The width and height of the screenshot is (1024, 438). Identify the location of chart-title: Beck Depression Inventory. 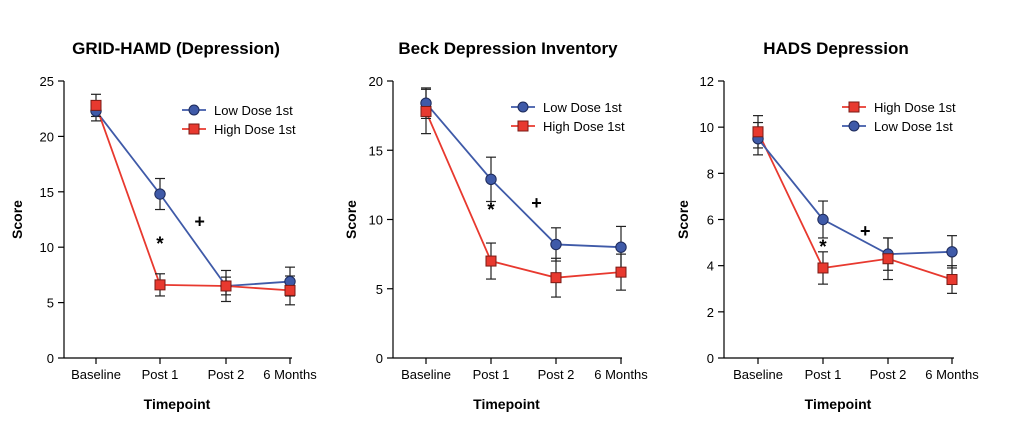
(508, 48).